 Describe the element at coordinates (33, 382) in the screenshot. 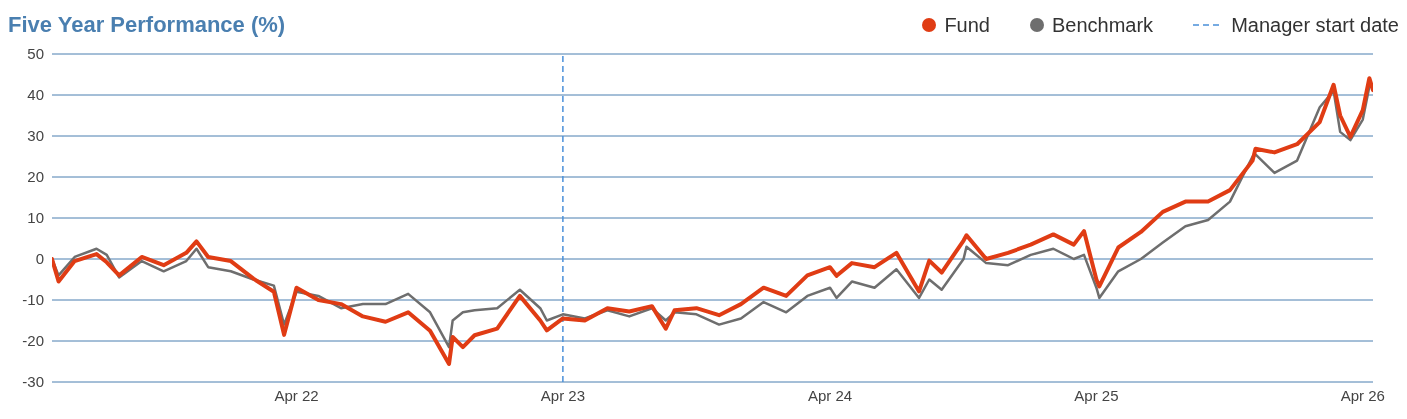

I see `y-tick-label: -30` at that location.